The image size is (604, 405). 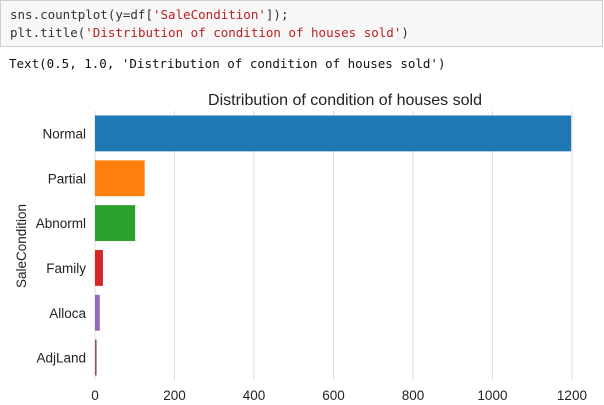 What do you see at coordinates (572, 395) in the screenshot?
I see `x-tick-label: 1200` at bounding box center [572, 395].